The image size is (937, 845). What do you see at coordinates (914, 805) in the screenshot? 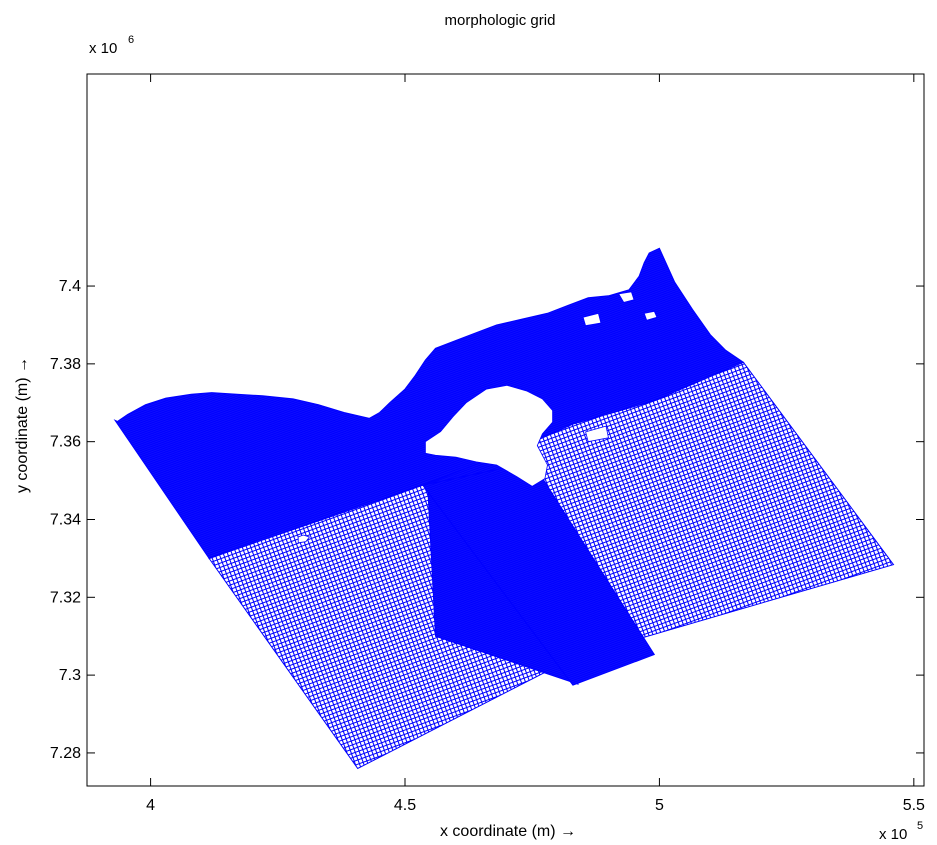
I see `x-tick-label: 5.5` at bounding box center [914, 805].